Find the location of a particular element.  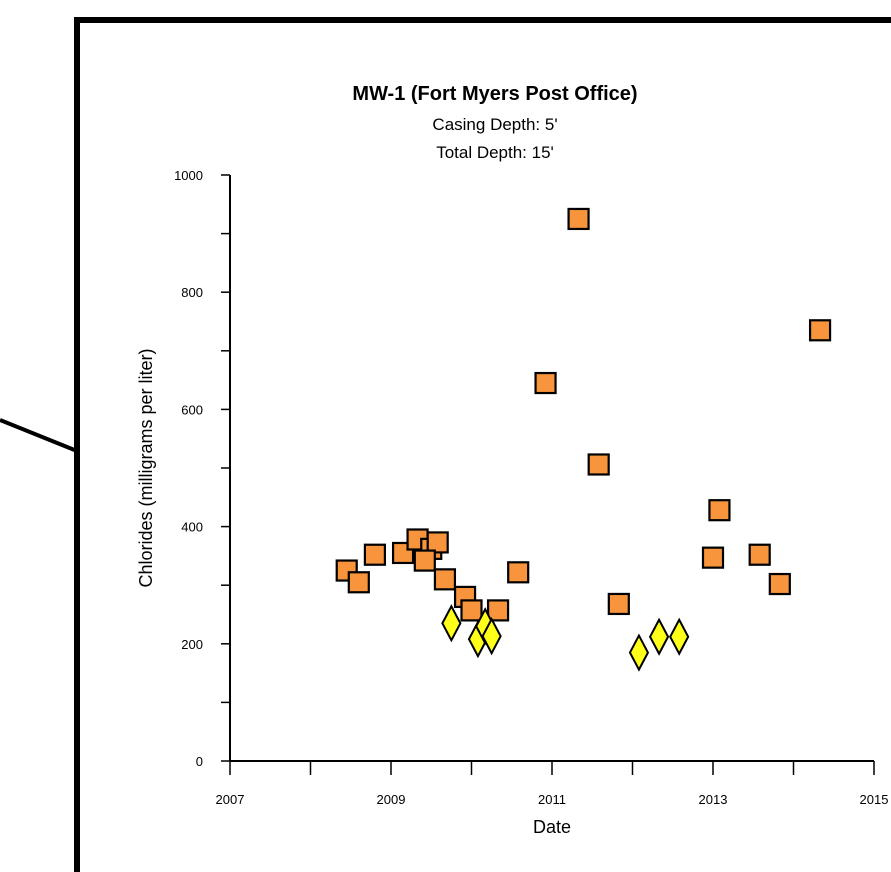

x-tick-label: 2013 is located at coordinates (713, 799).